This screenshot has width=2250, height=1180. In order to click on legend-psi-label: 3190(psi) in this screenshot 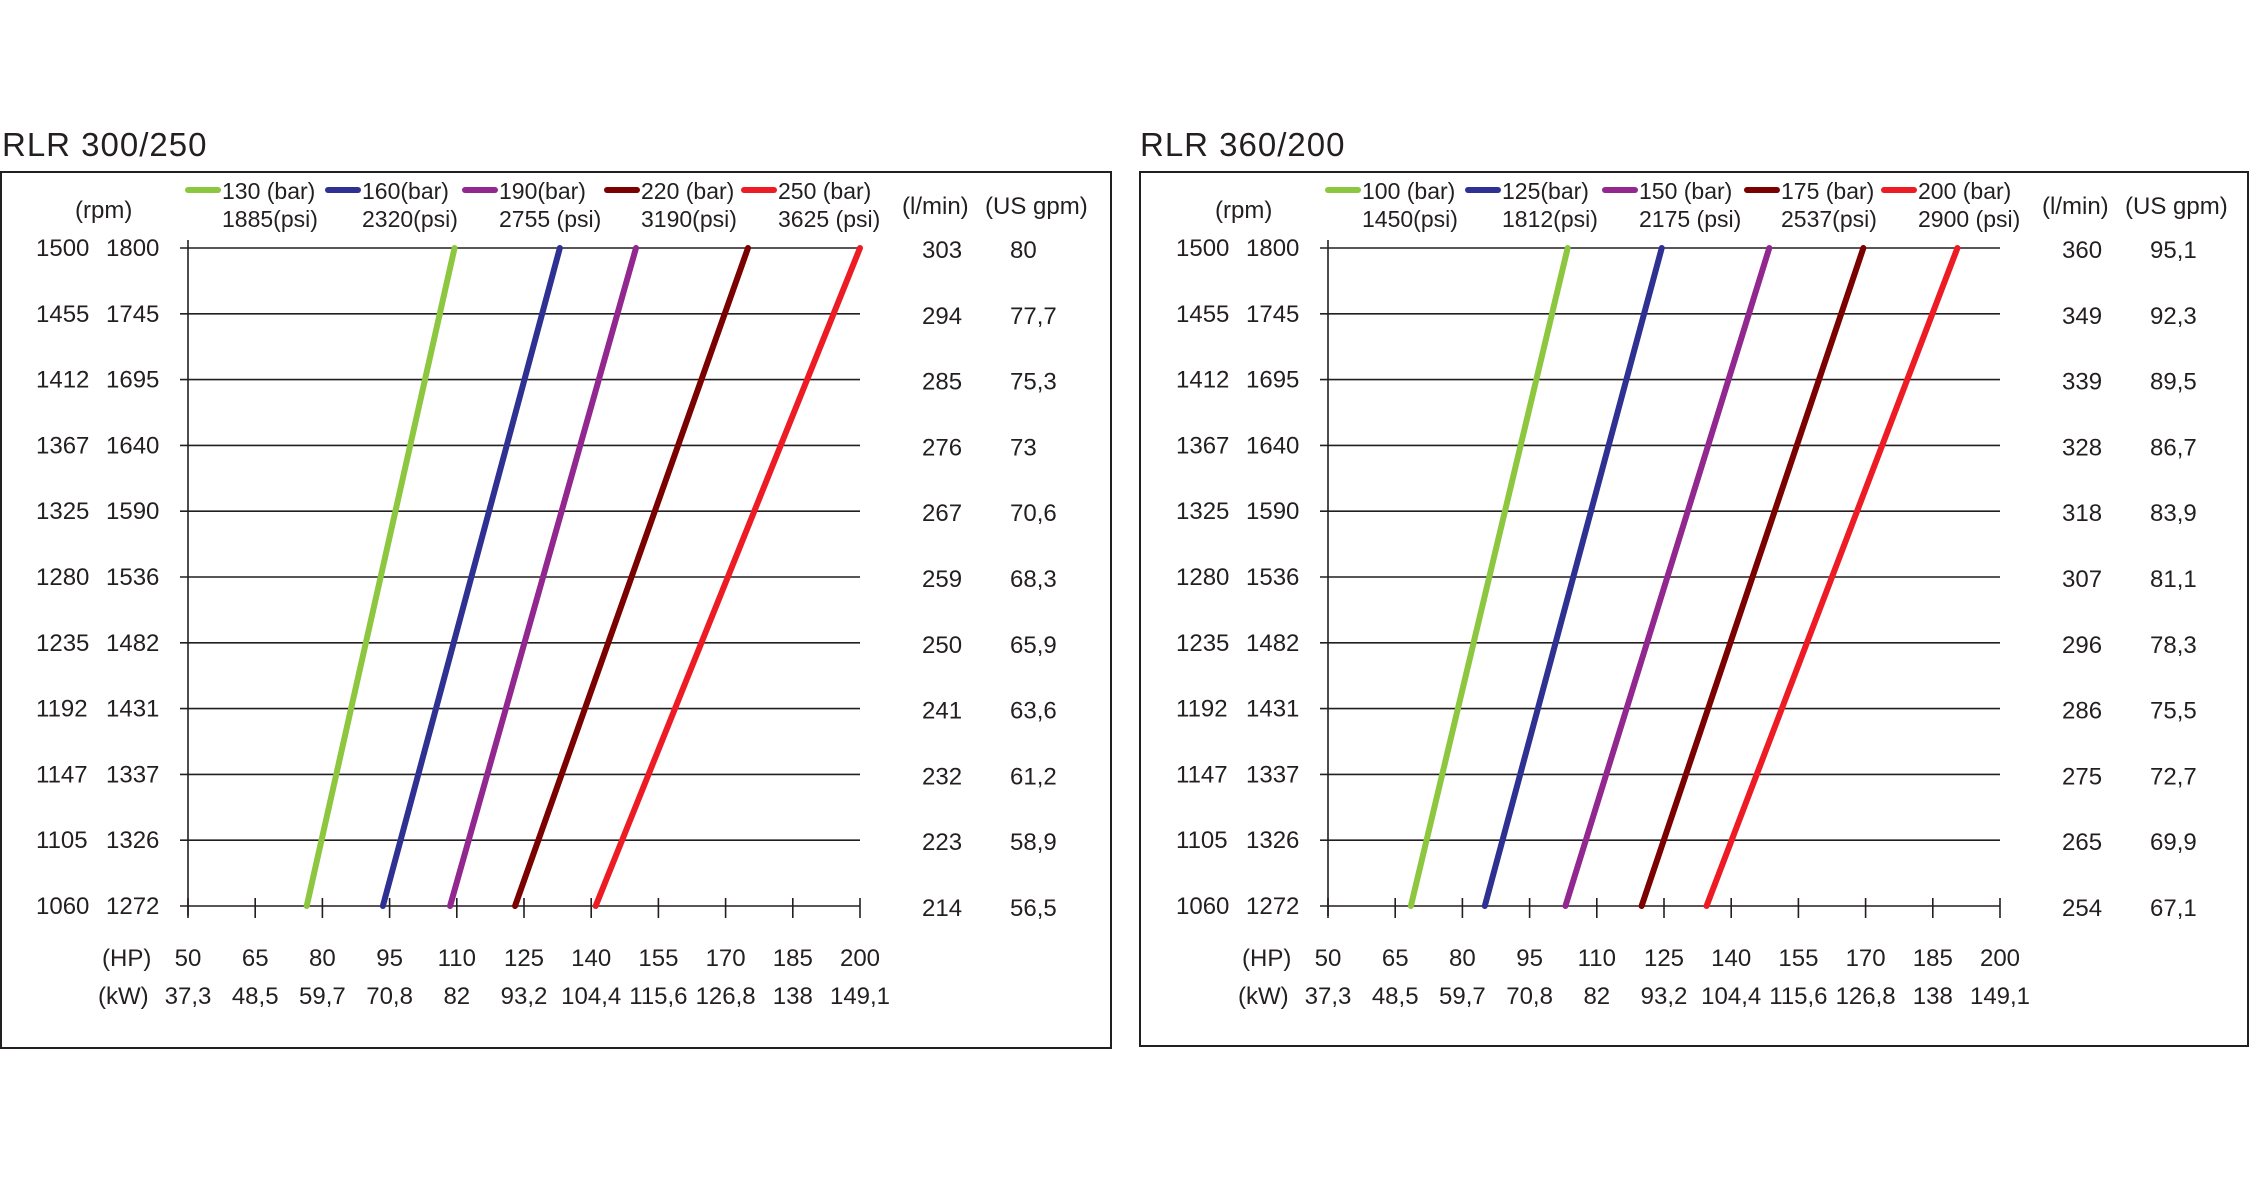, I will do `click(689, 219)`.